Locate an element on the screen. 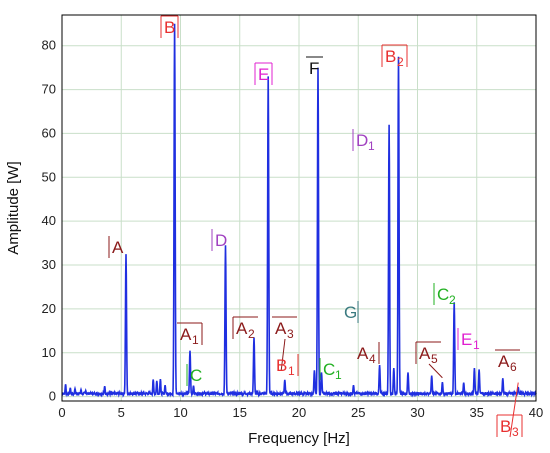 Image resolution: width=550 pixels, height=453 pixels. peak-label-subscript: 5 is located at coordinates (434, 359).